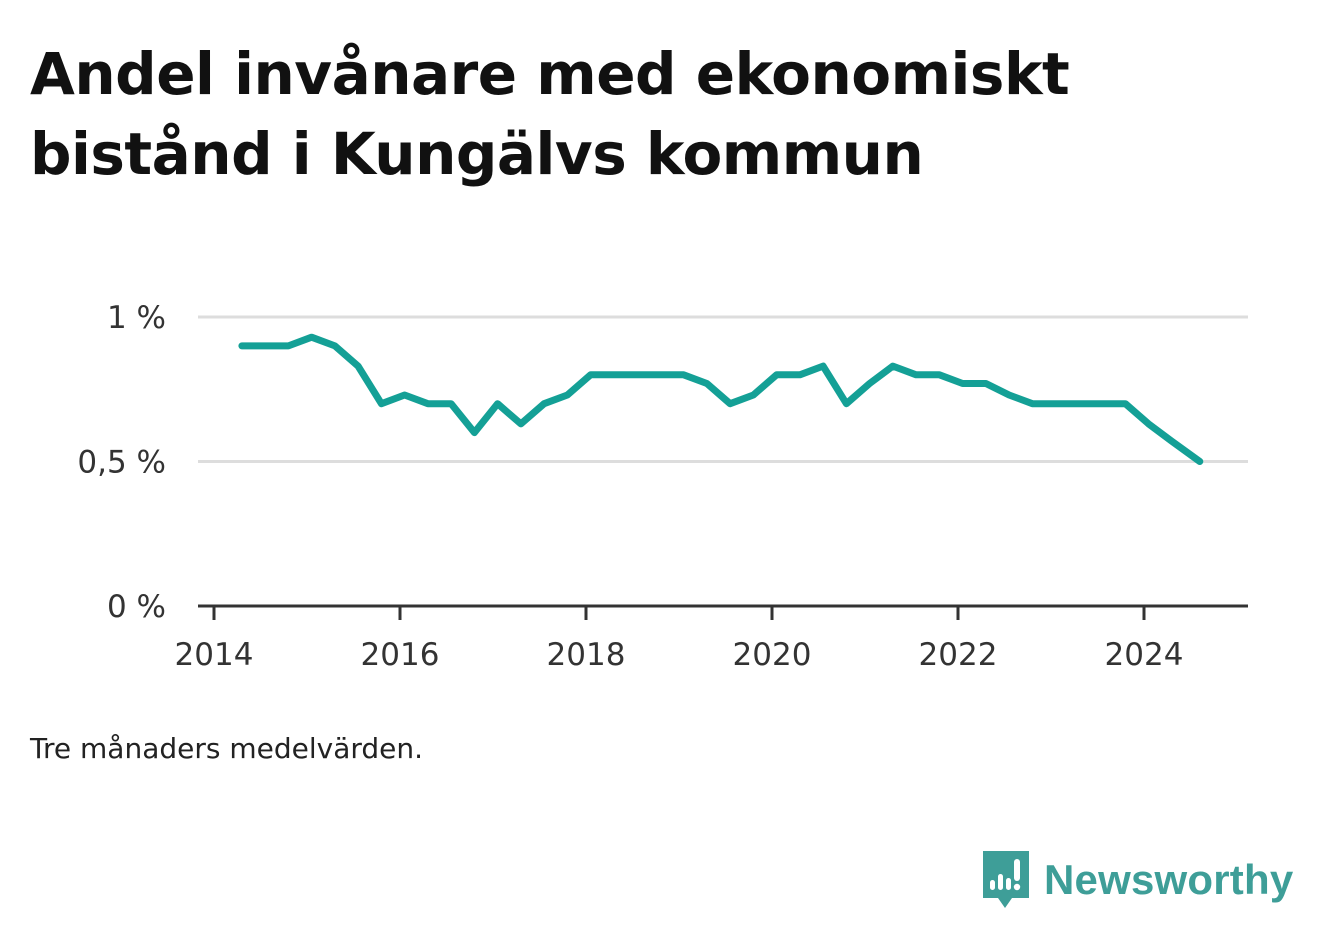 The width and height of the screenshot is (1322, 939). I want to click on series-layer, so click(721, 399).